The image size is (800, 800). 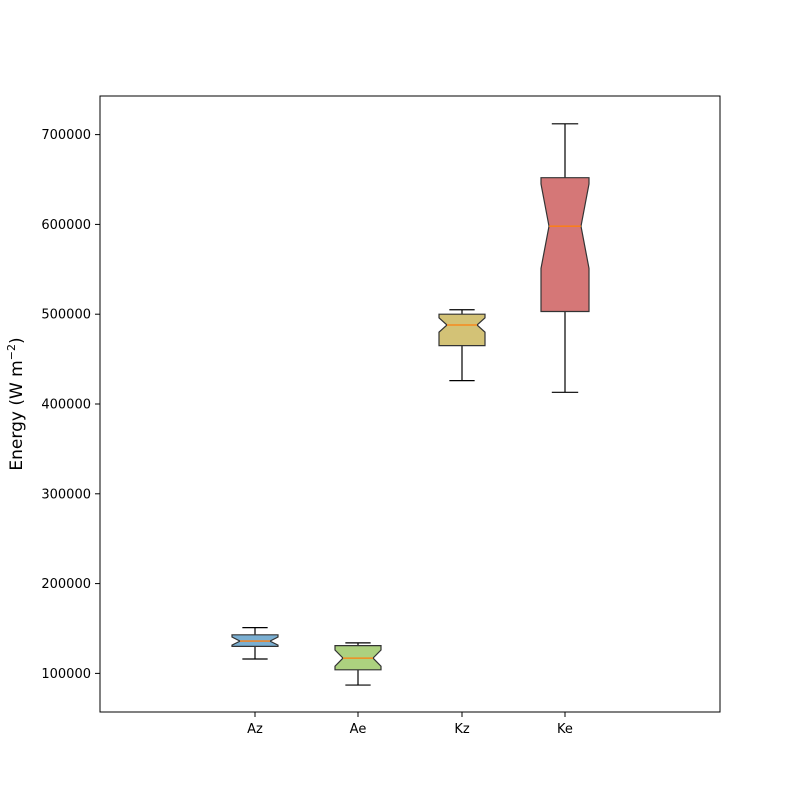 I want to click on y-tick-label: 300000, so click(x=66, y=494).